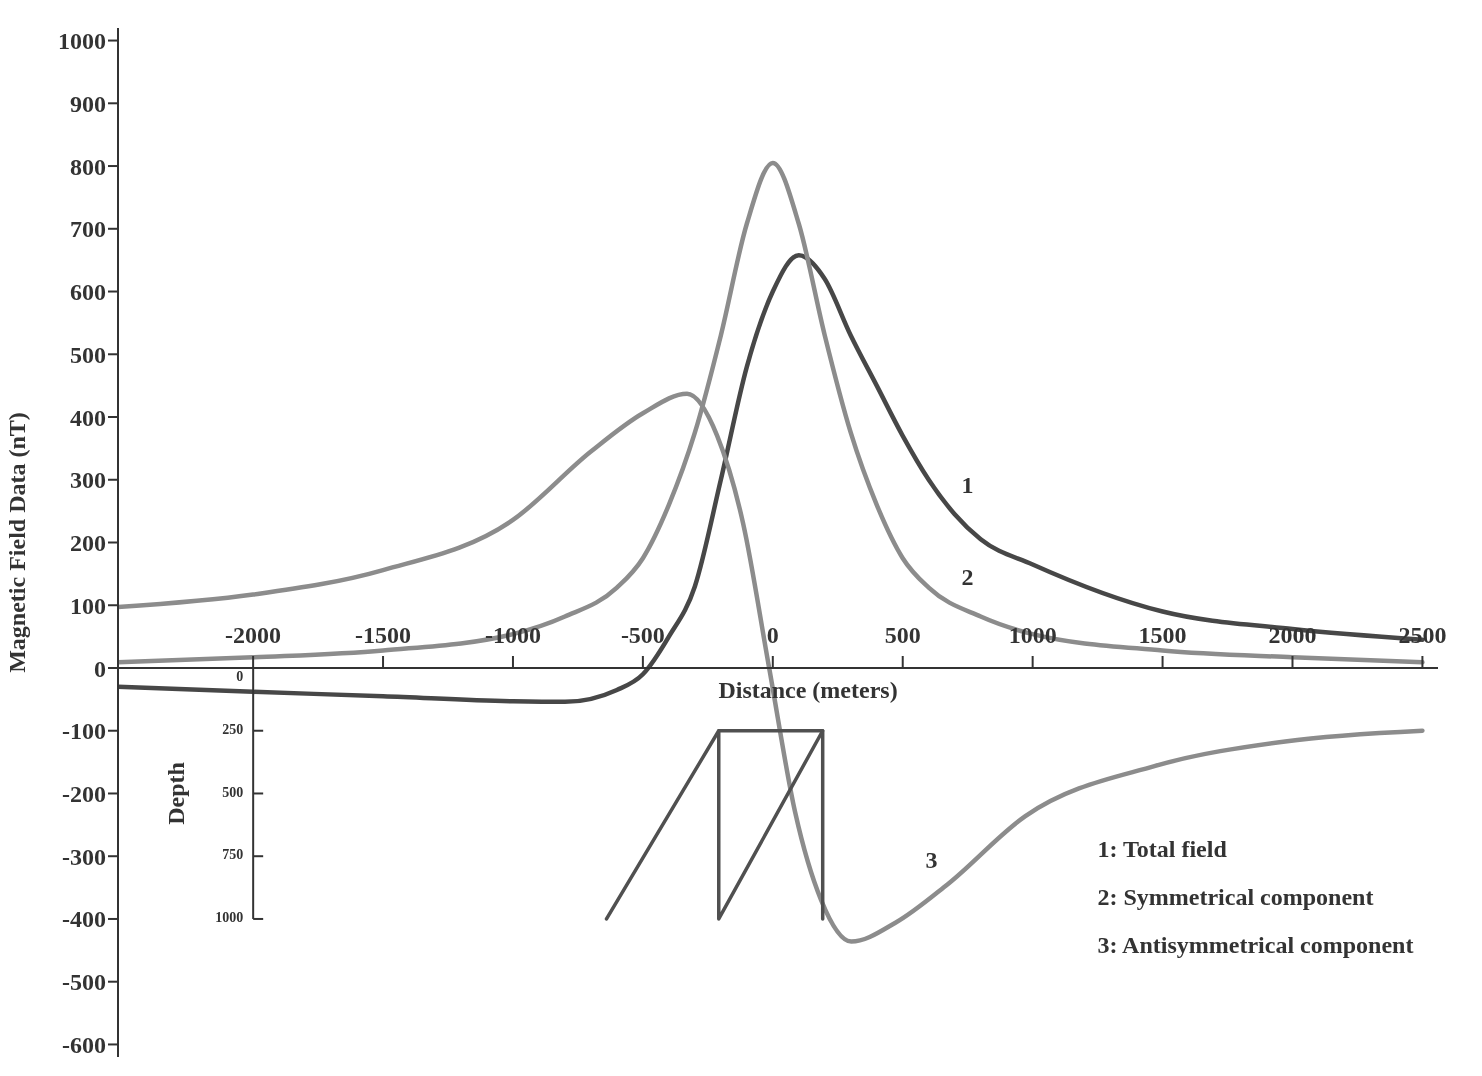 This screenshot has width=1482, height=1076. What do you see at coordinates (84, 794) in the screenshot?
I see `y-tick-label: -200` at bounding box center [84, 794].